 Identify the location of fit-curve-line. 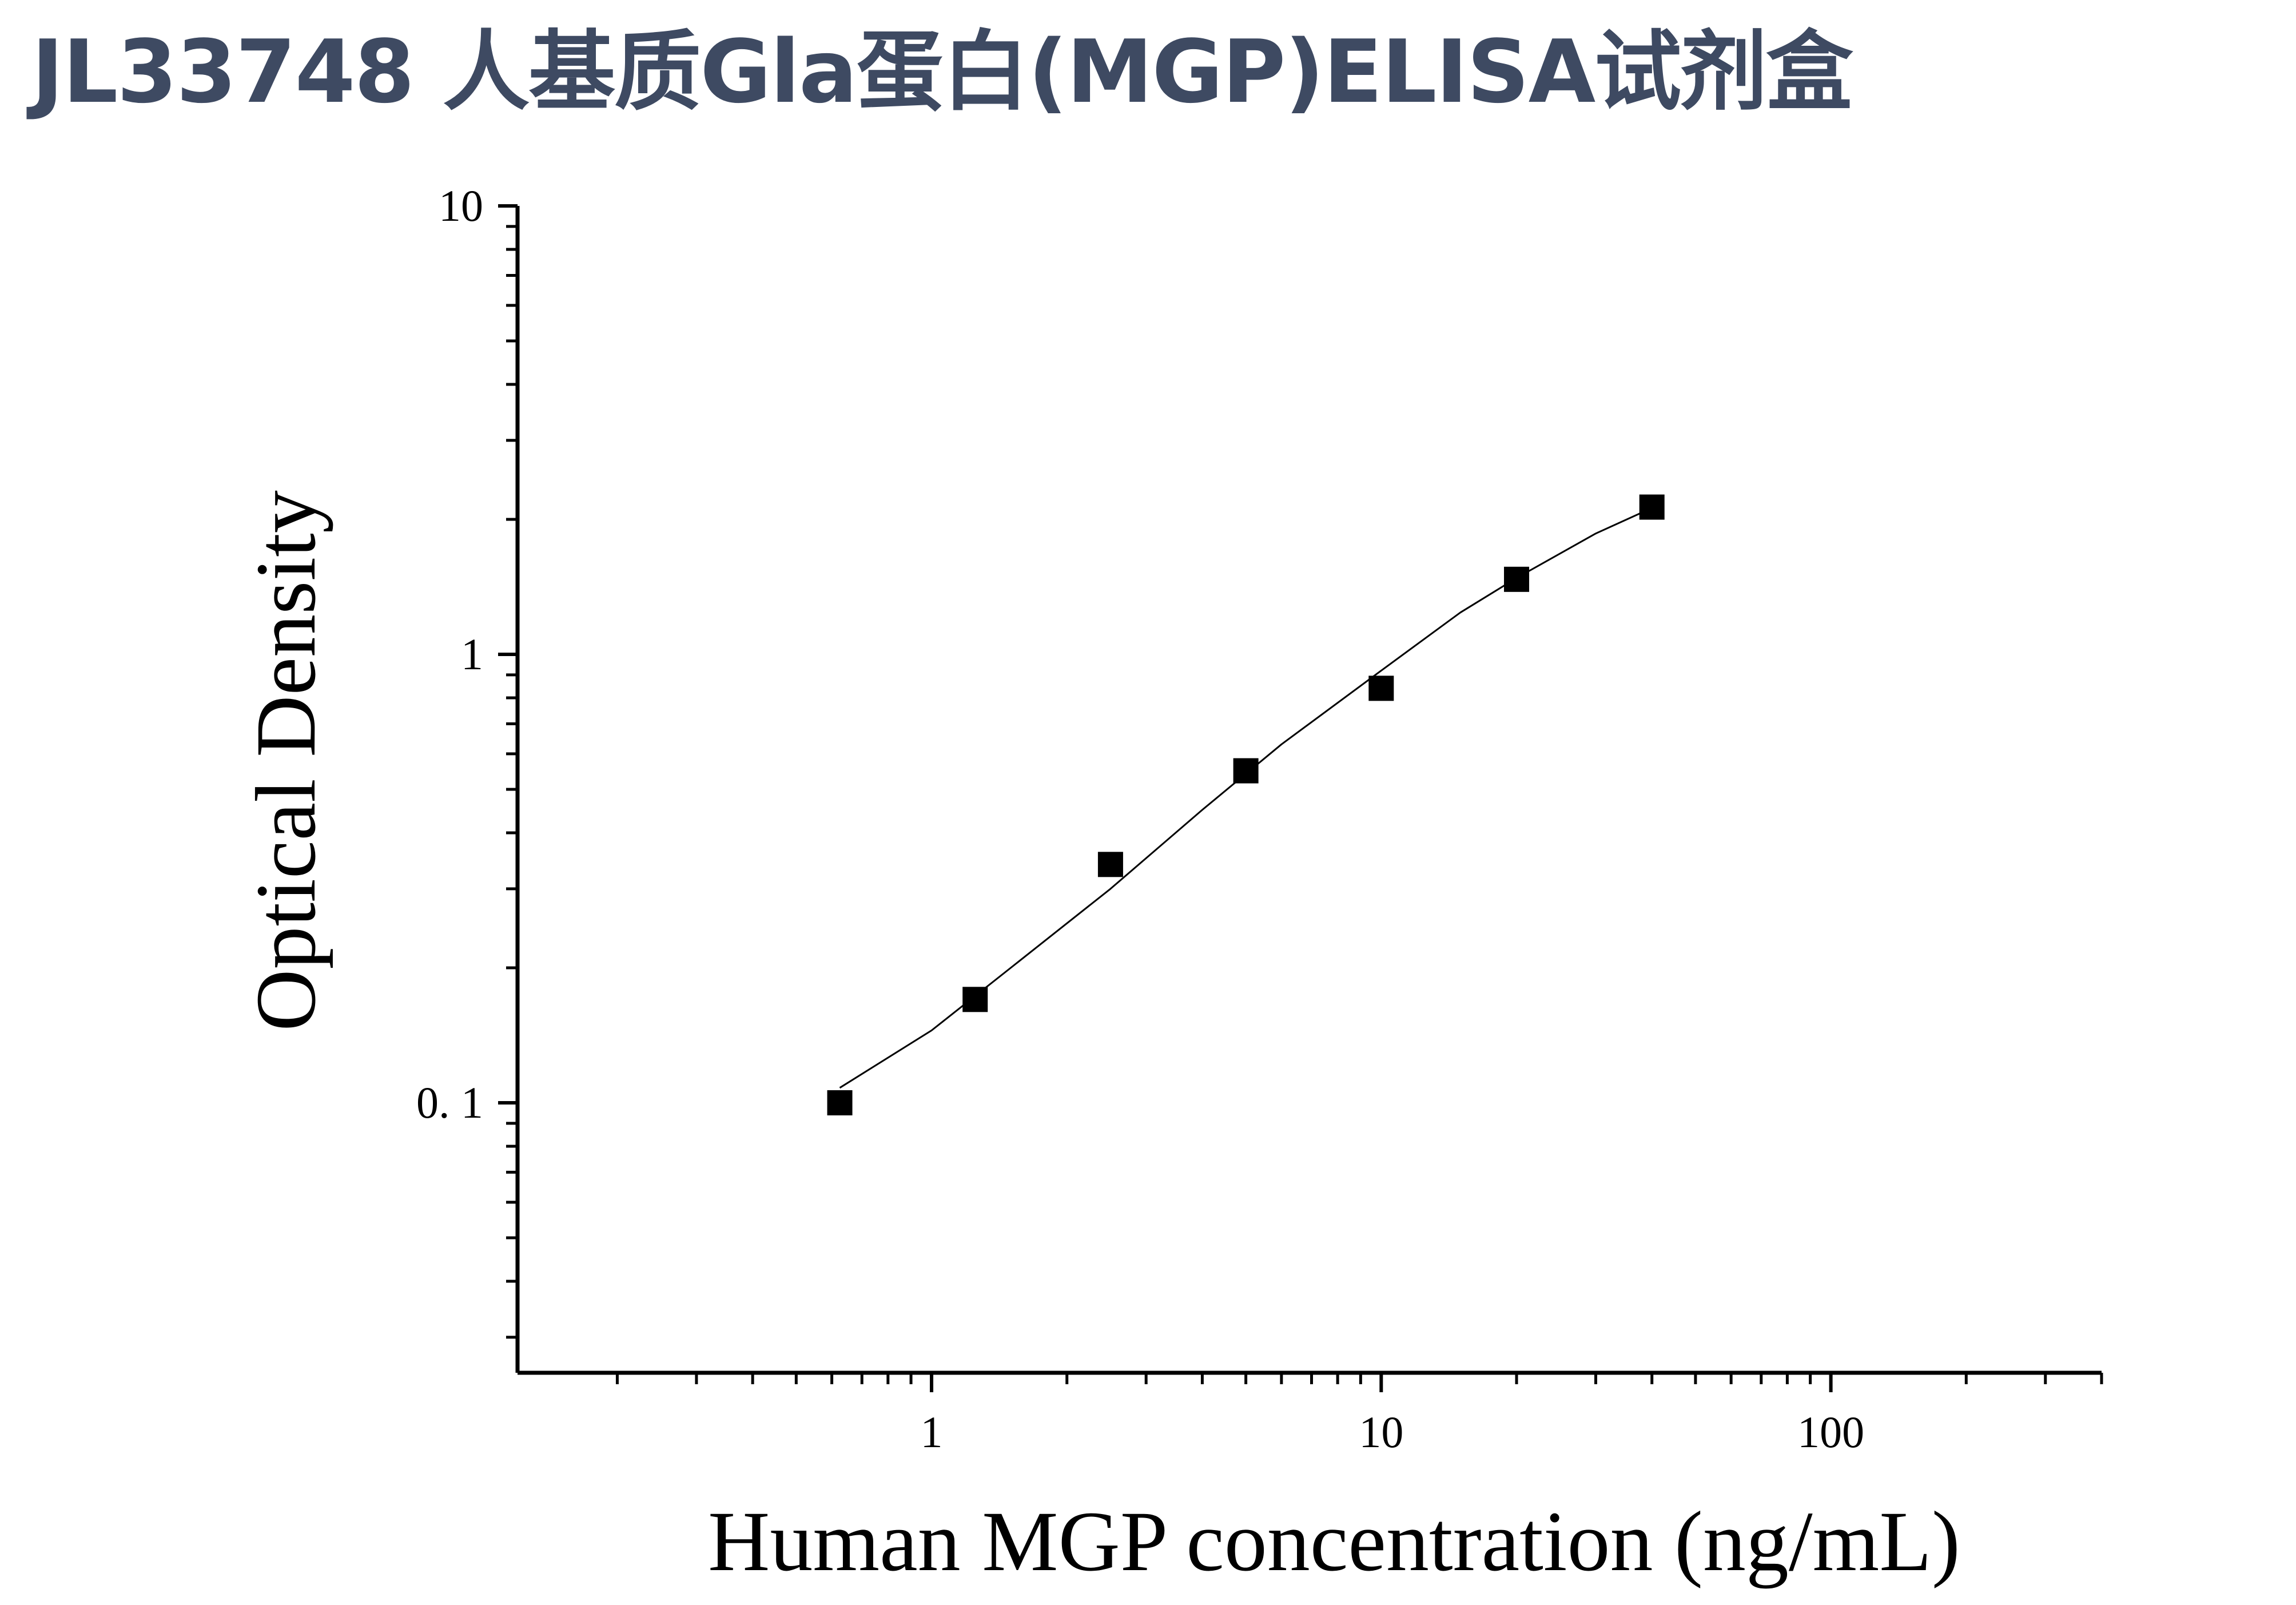
(1246, 798).